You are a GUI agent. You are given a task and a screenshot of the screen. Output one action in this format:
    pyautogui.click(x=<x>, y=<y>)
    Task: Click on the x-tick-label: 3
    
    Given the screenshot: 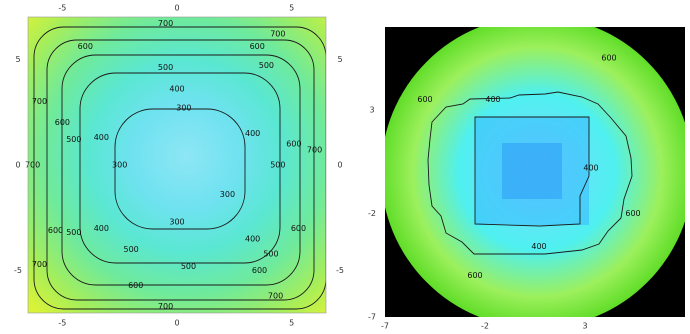 What is the action you would take?
    pyautogui.click(x=584, y=326)
    